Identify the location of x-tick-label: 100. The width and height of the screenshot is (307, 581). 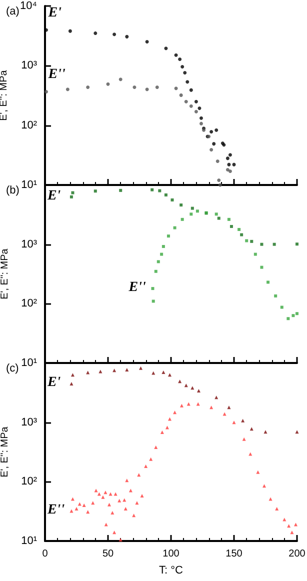
(171, 554).